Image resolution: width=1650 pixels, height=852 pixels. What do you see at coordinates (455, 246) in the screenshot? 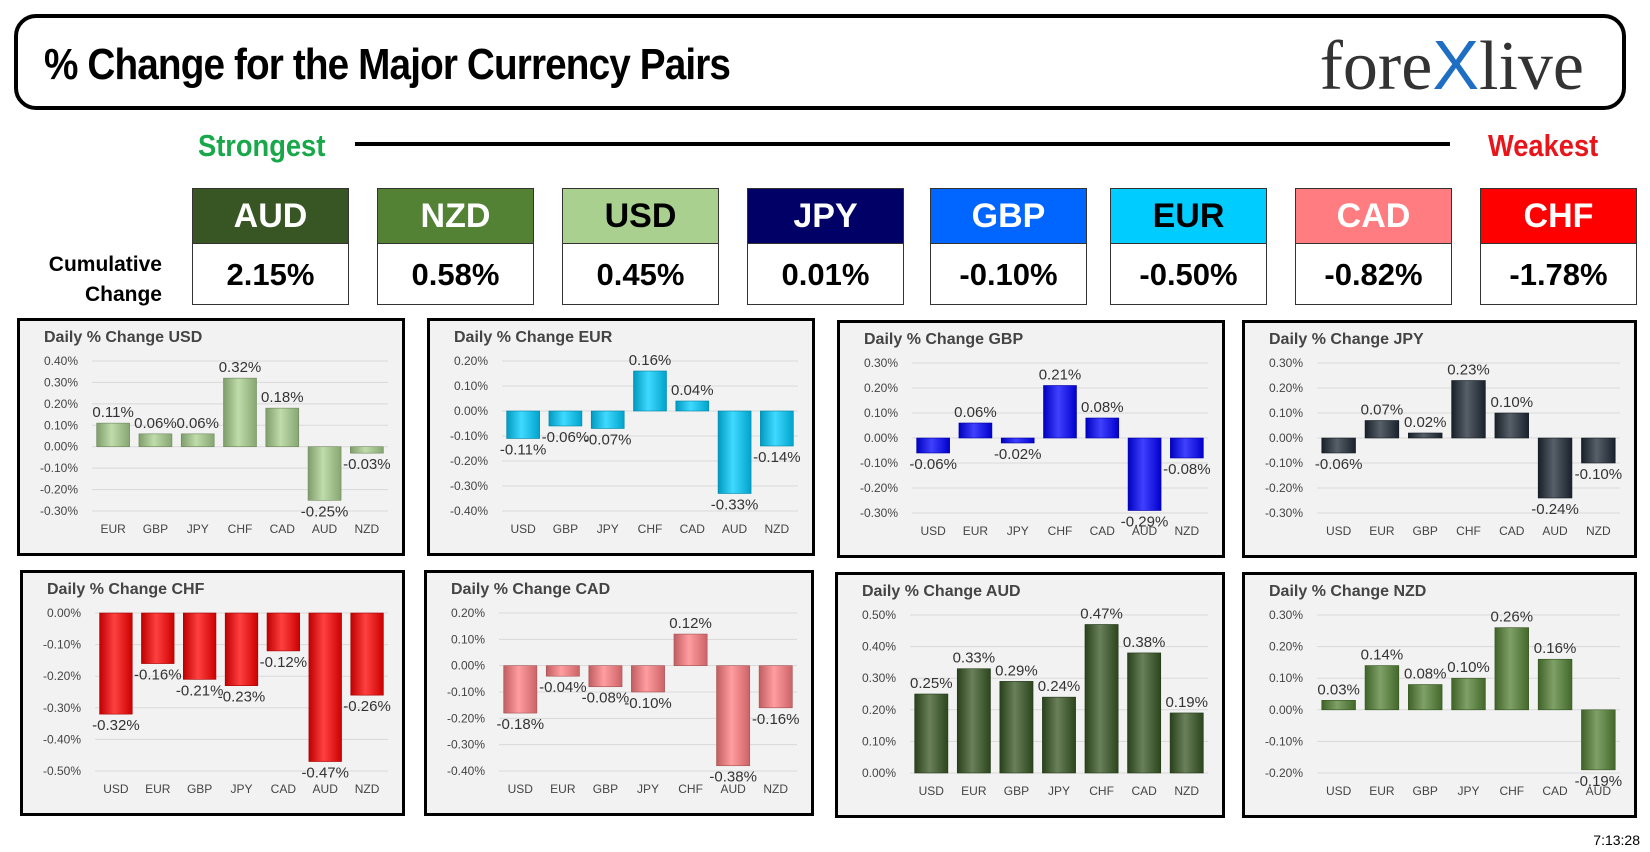
I see `currency-box-nzd: NZD 0.58%` at bounding box center [455, 246].